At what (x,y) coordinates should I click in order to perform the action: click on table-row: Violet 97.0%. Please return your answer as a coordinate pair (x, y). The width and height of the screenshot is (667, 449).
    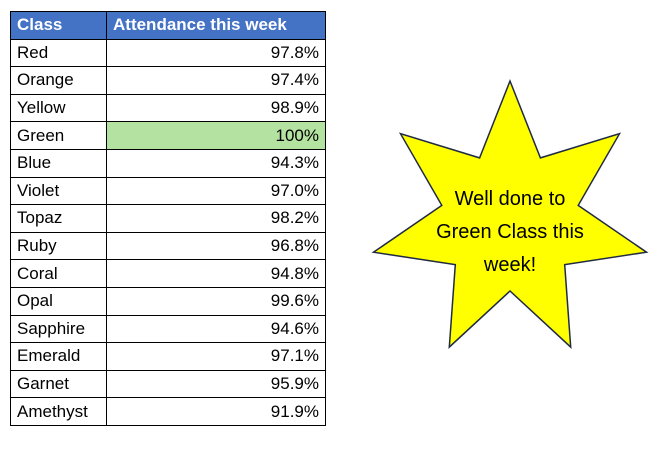
    Looking at the image, I should click on (168, 191).